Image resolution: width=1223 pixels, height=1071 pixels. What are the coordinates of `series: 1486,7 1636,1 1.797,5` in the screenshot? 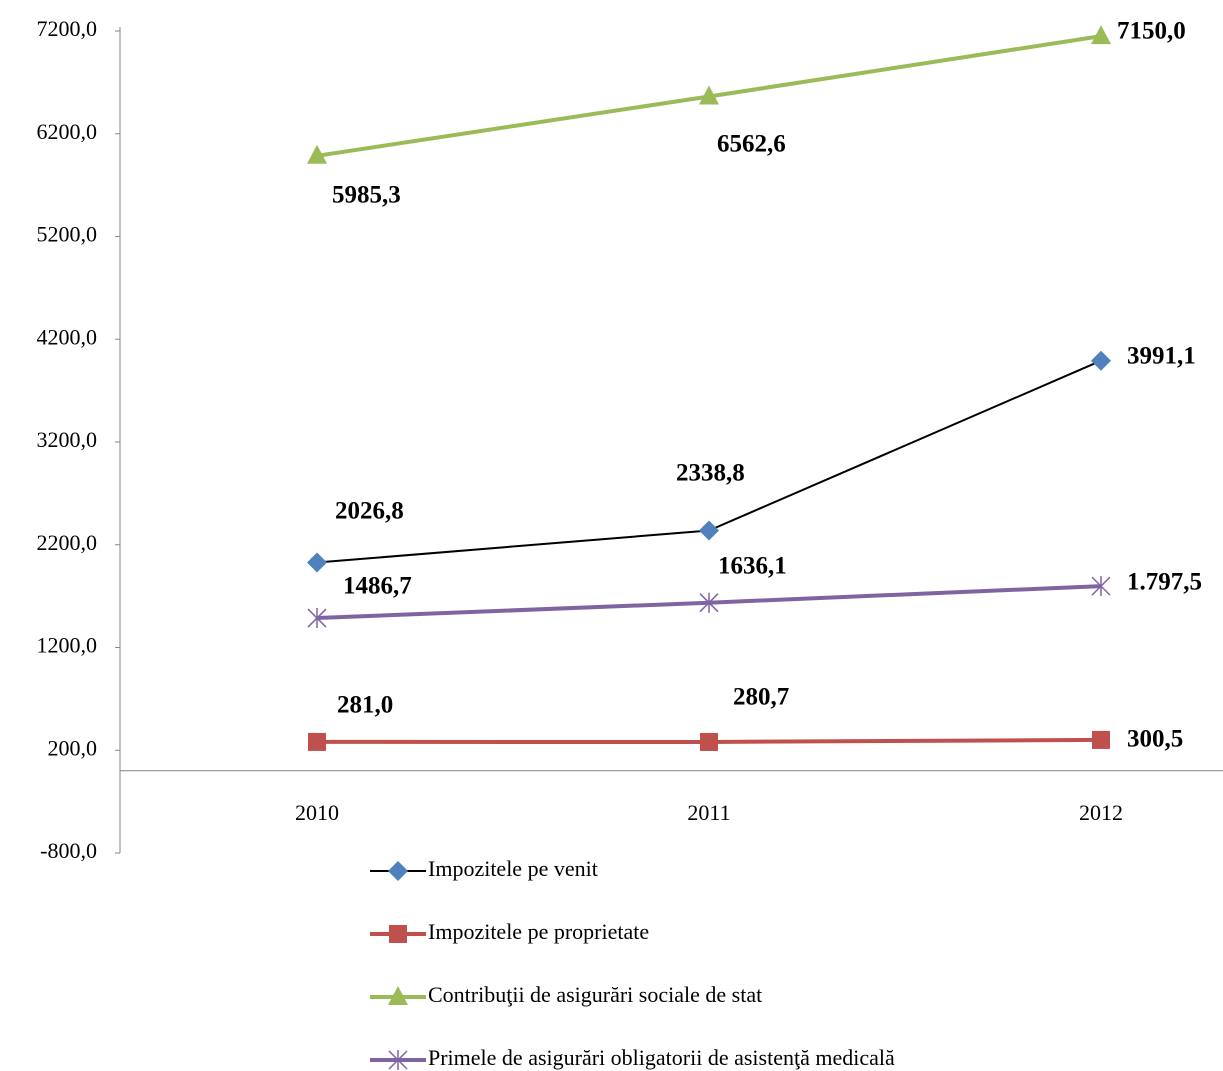 It's located at (754, 591).